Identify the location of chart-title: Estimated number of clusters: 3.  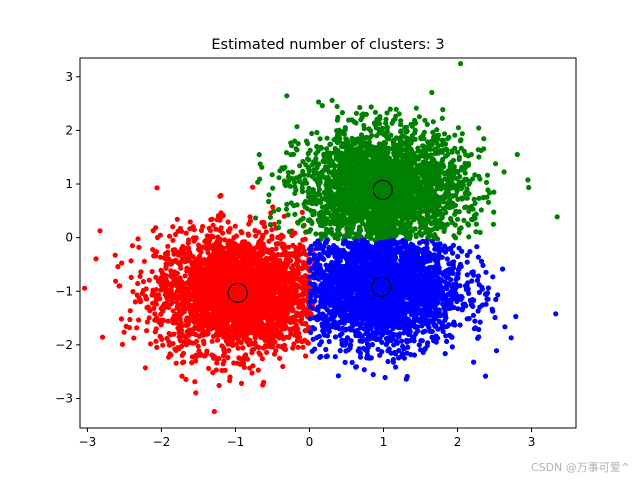
(327, 45).